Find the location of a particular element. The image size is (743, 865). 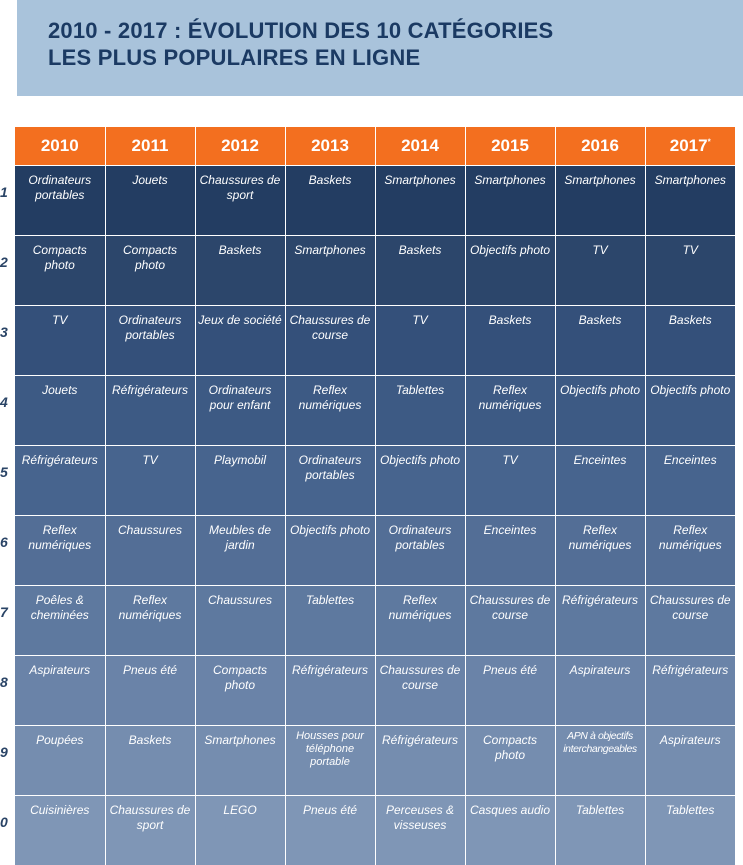

year-label: 2010 is located at coordinates (60, 145).